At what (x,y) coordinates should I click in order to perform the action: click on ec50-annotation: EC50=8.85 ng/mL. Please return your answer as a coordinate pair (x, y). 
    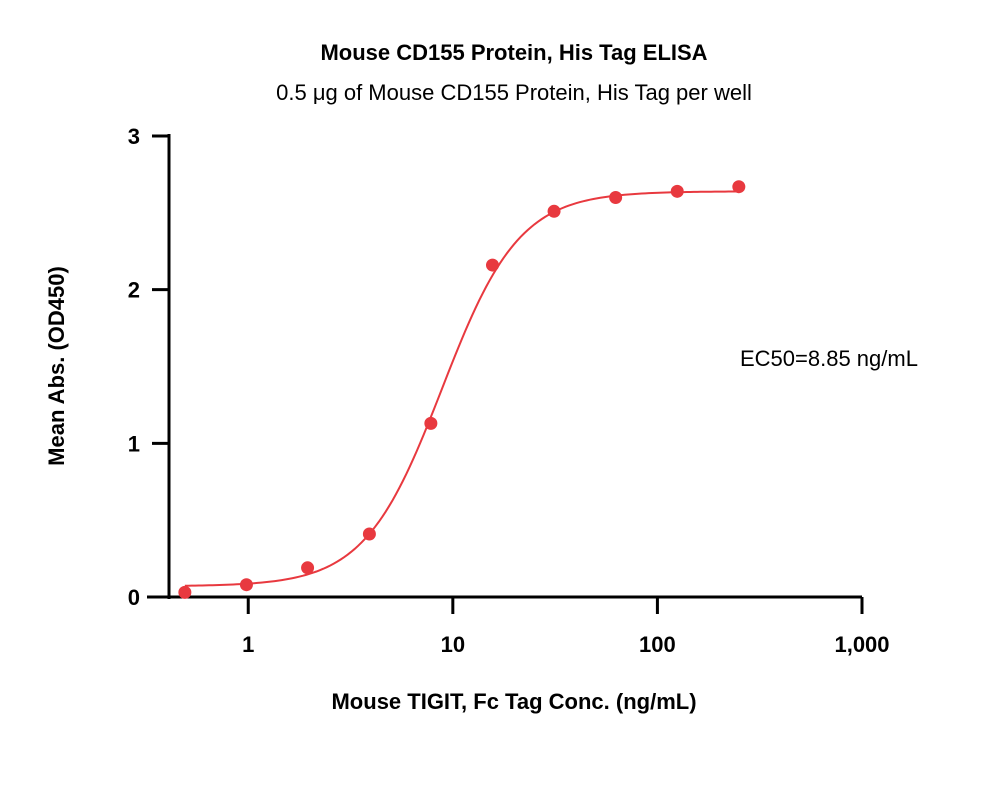
    Looking at the image, I should click on (829, 358).